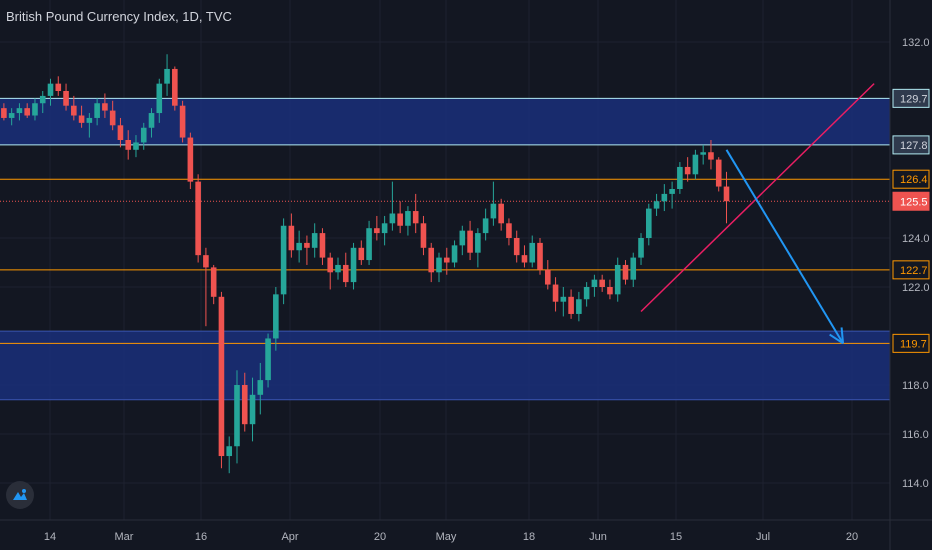  Describe the element at coordinates (757, 198) in the screenshot. I see `trend-line` at that location.